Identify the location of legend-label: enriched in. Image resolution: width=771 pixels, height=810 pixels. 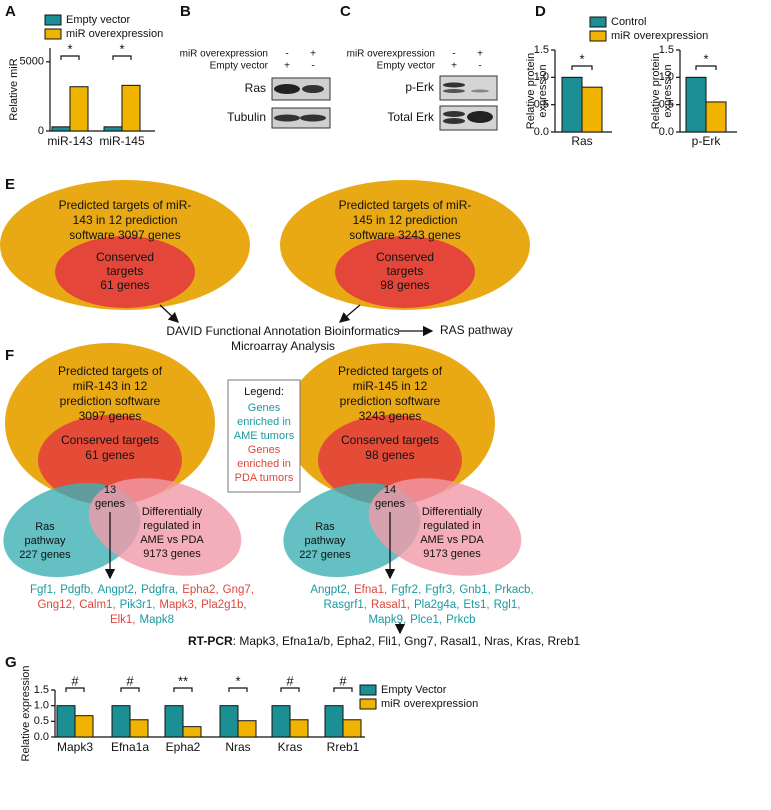
(264, 464).